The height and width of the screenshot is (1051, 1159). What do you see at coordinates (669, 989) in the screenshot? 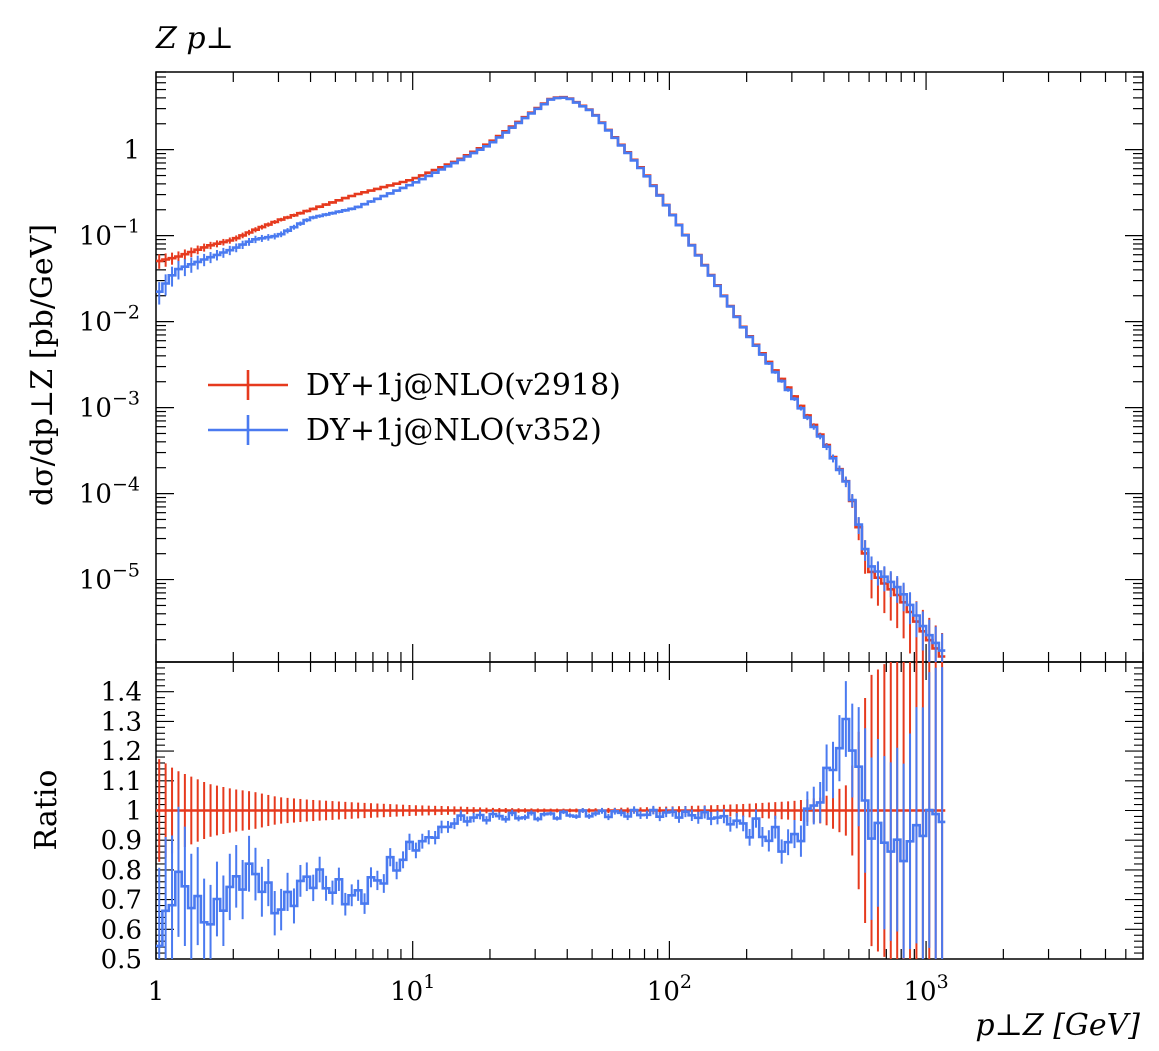
I see `x-tick-label: 10²` at bounding box center [669, 989].